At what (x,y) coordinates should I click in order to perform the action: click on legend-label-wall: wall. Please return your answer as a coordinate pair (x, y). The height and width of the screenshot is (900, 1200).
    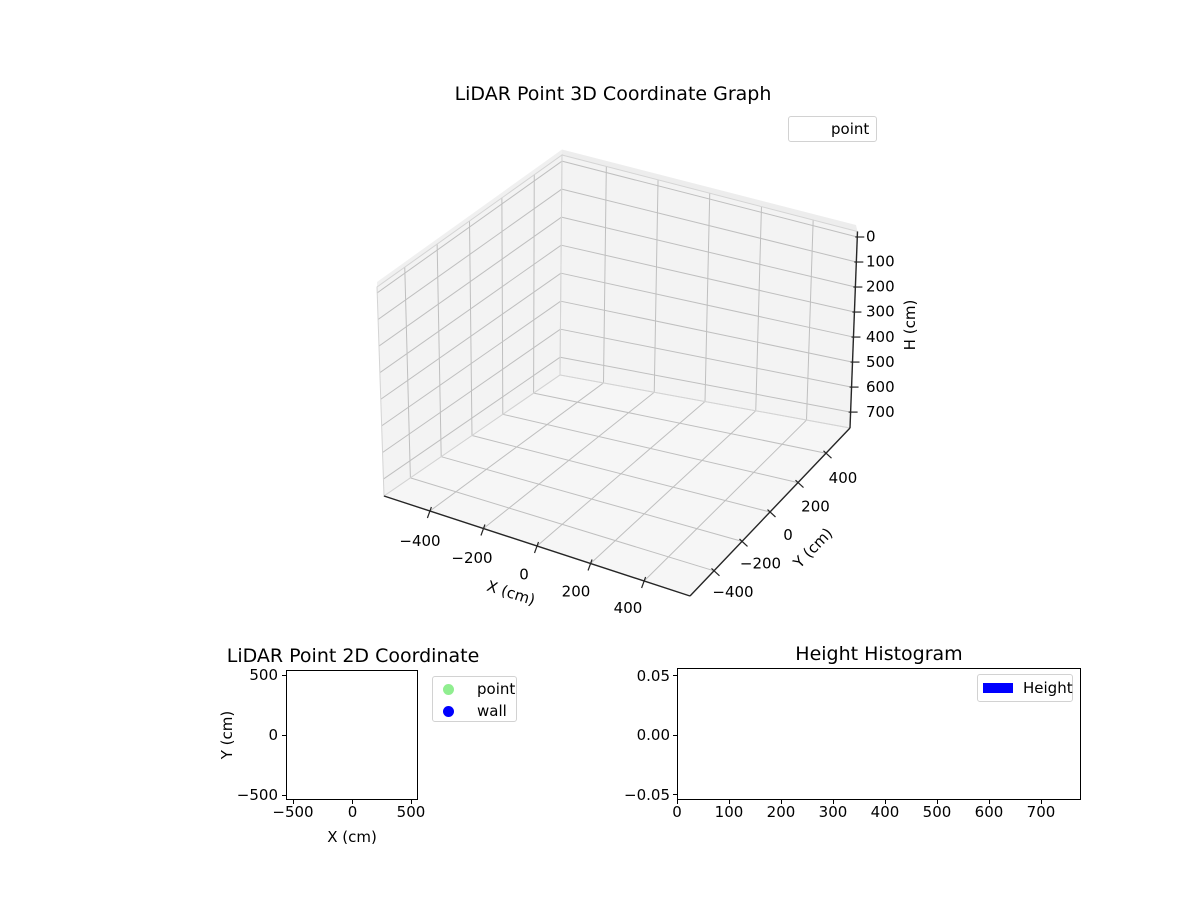
    Looking at the image, I should click on (492, 711).